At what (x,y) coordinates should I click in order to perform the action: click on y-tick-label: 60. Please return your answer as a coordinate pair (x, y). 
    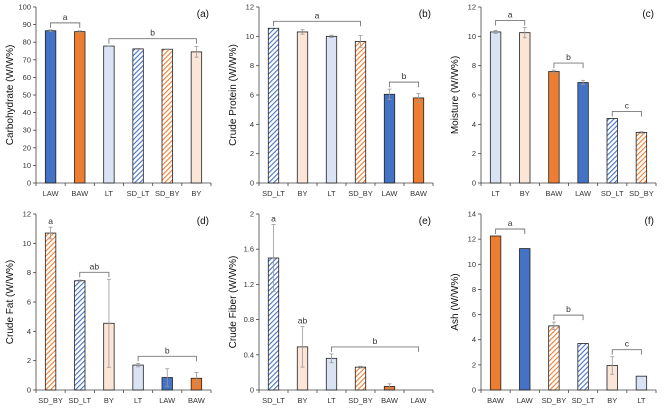
    Looking at the image, I should click on (27, 77).